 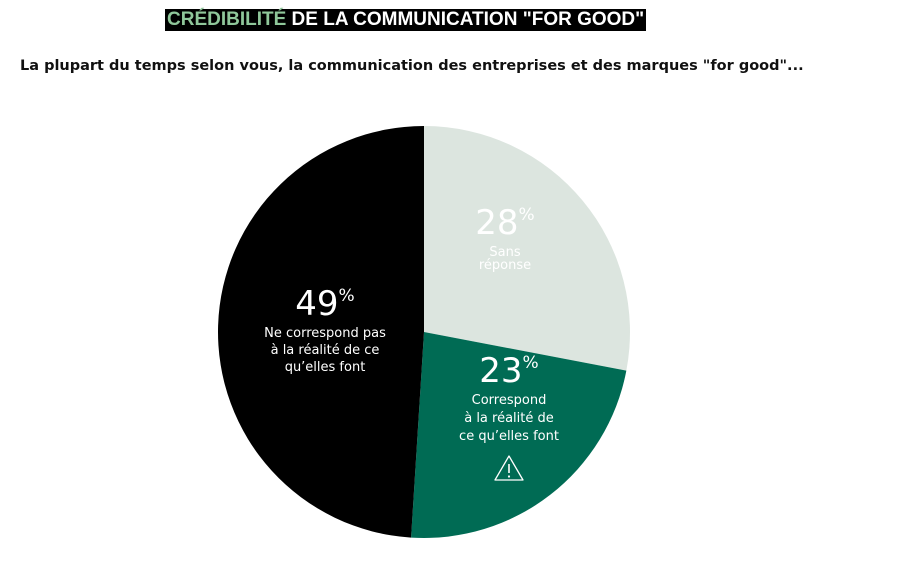 I want to click on slice-category-label: Sans, so click(x=504, y=252).